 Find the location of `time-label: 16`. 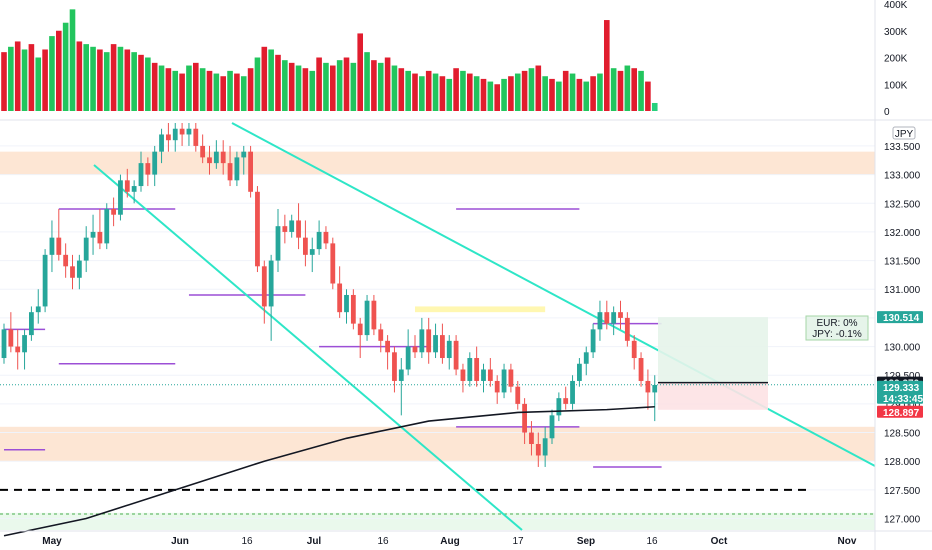

time-label: 16 is located at coordinates (247, 541).